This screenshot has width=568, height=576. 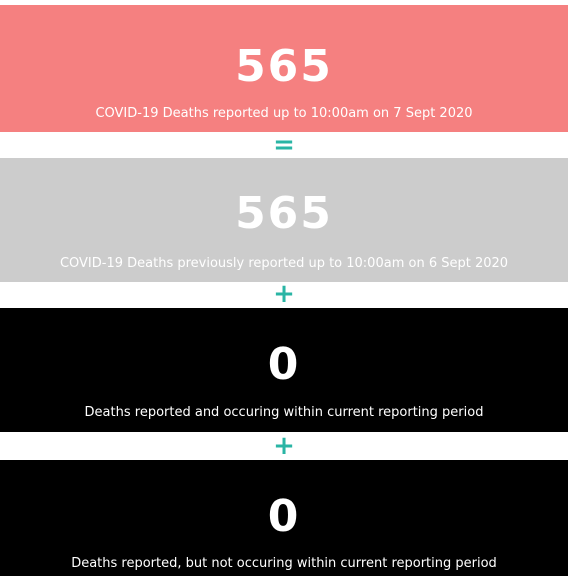 I want to click on within-value: 0, so click(x=284, y=364).